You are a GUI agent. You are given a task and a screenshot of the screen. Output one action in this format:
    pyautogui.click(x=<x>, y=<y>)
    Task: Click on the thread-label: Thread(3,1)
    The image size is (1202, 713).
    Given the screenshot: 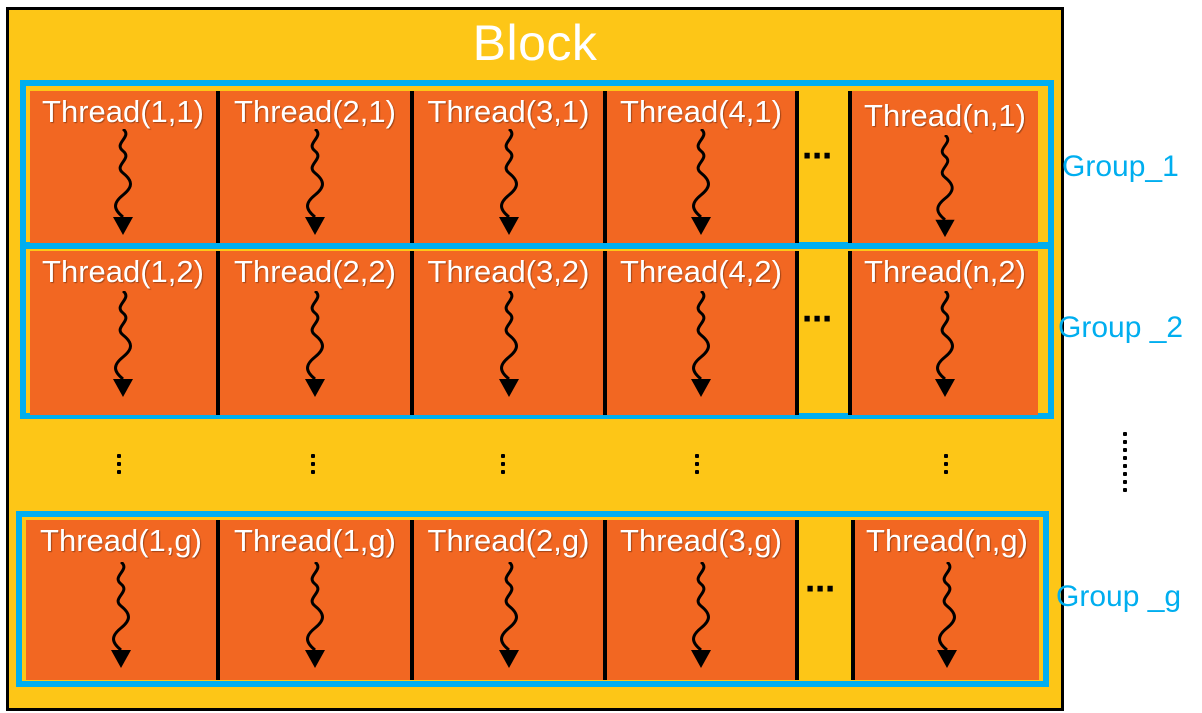 What is the action you would take?
    pyautogui.click(x=508, y=111)
    